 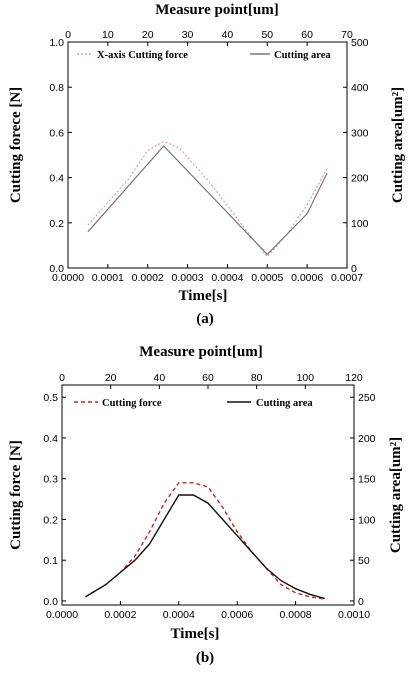 I want to click on y2-tick-label-b: 50, so click(x=364, y=561).